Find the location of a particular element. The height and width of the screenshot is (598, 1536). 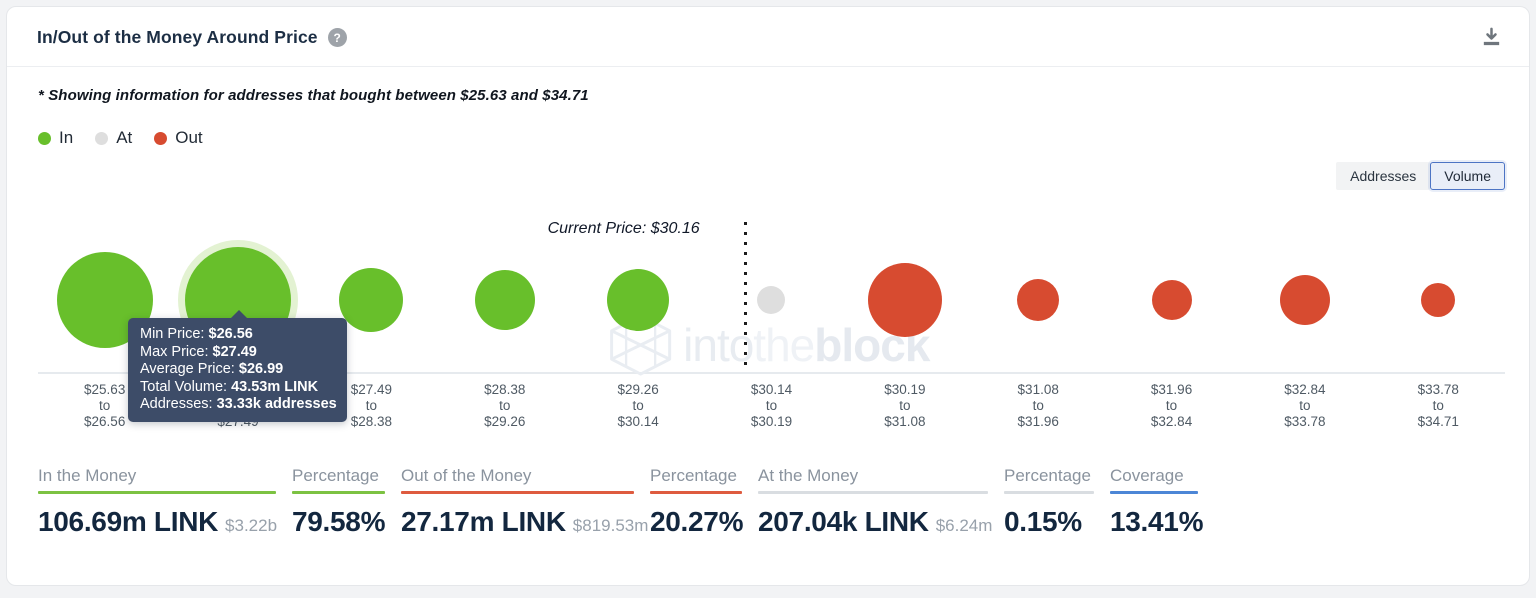

stat-label-coverage-7: Coverage is located at coordinates (1147, 475).